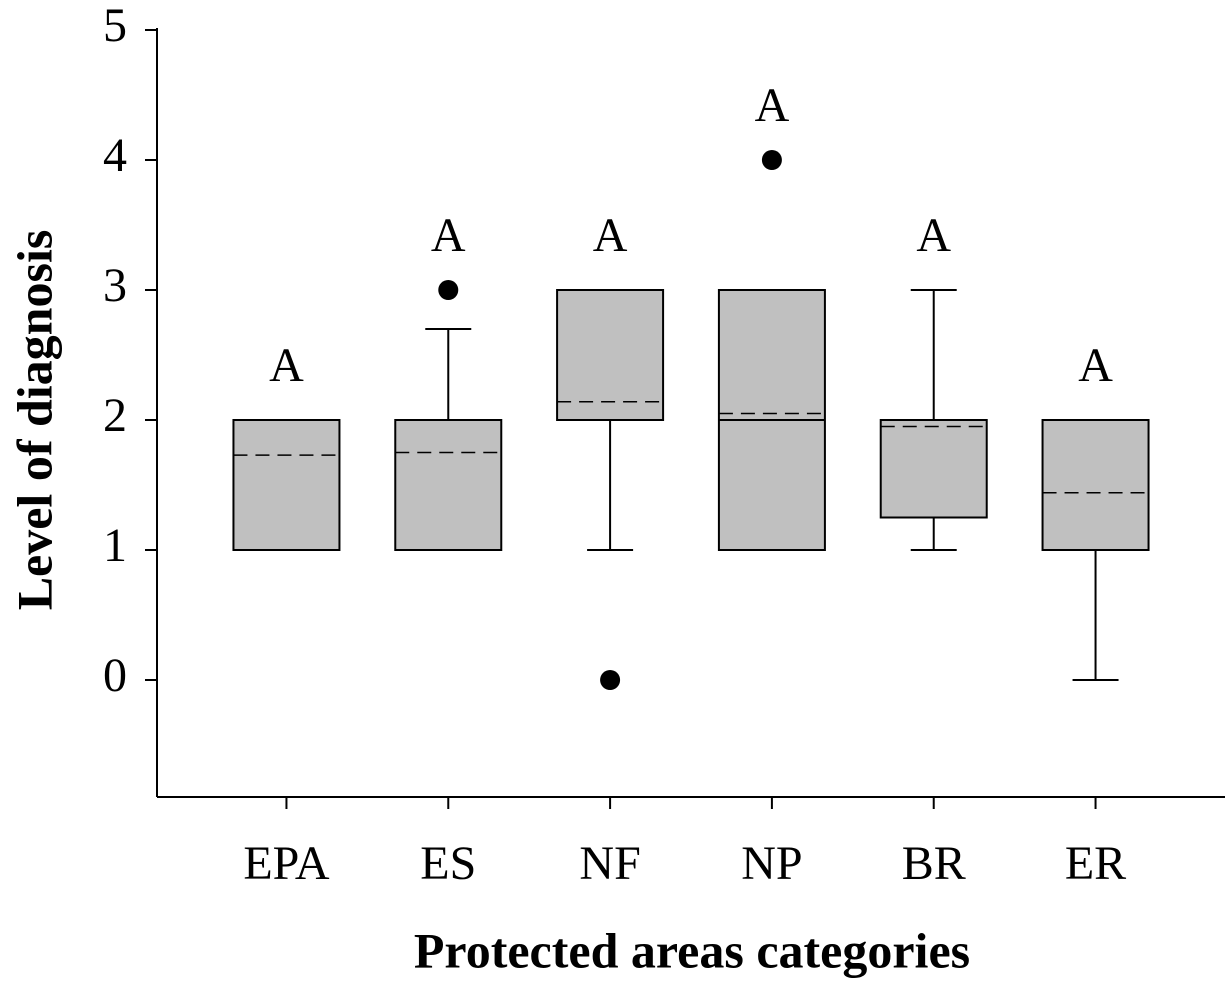 The height and width of the screenshot is (985, 1230). I want to click on y-tick-label: 4, so click(115, 155).